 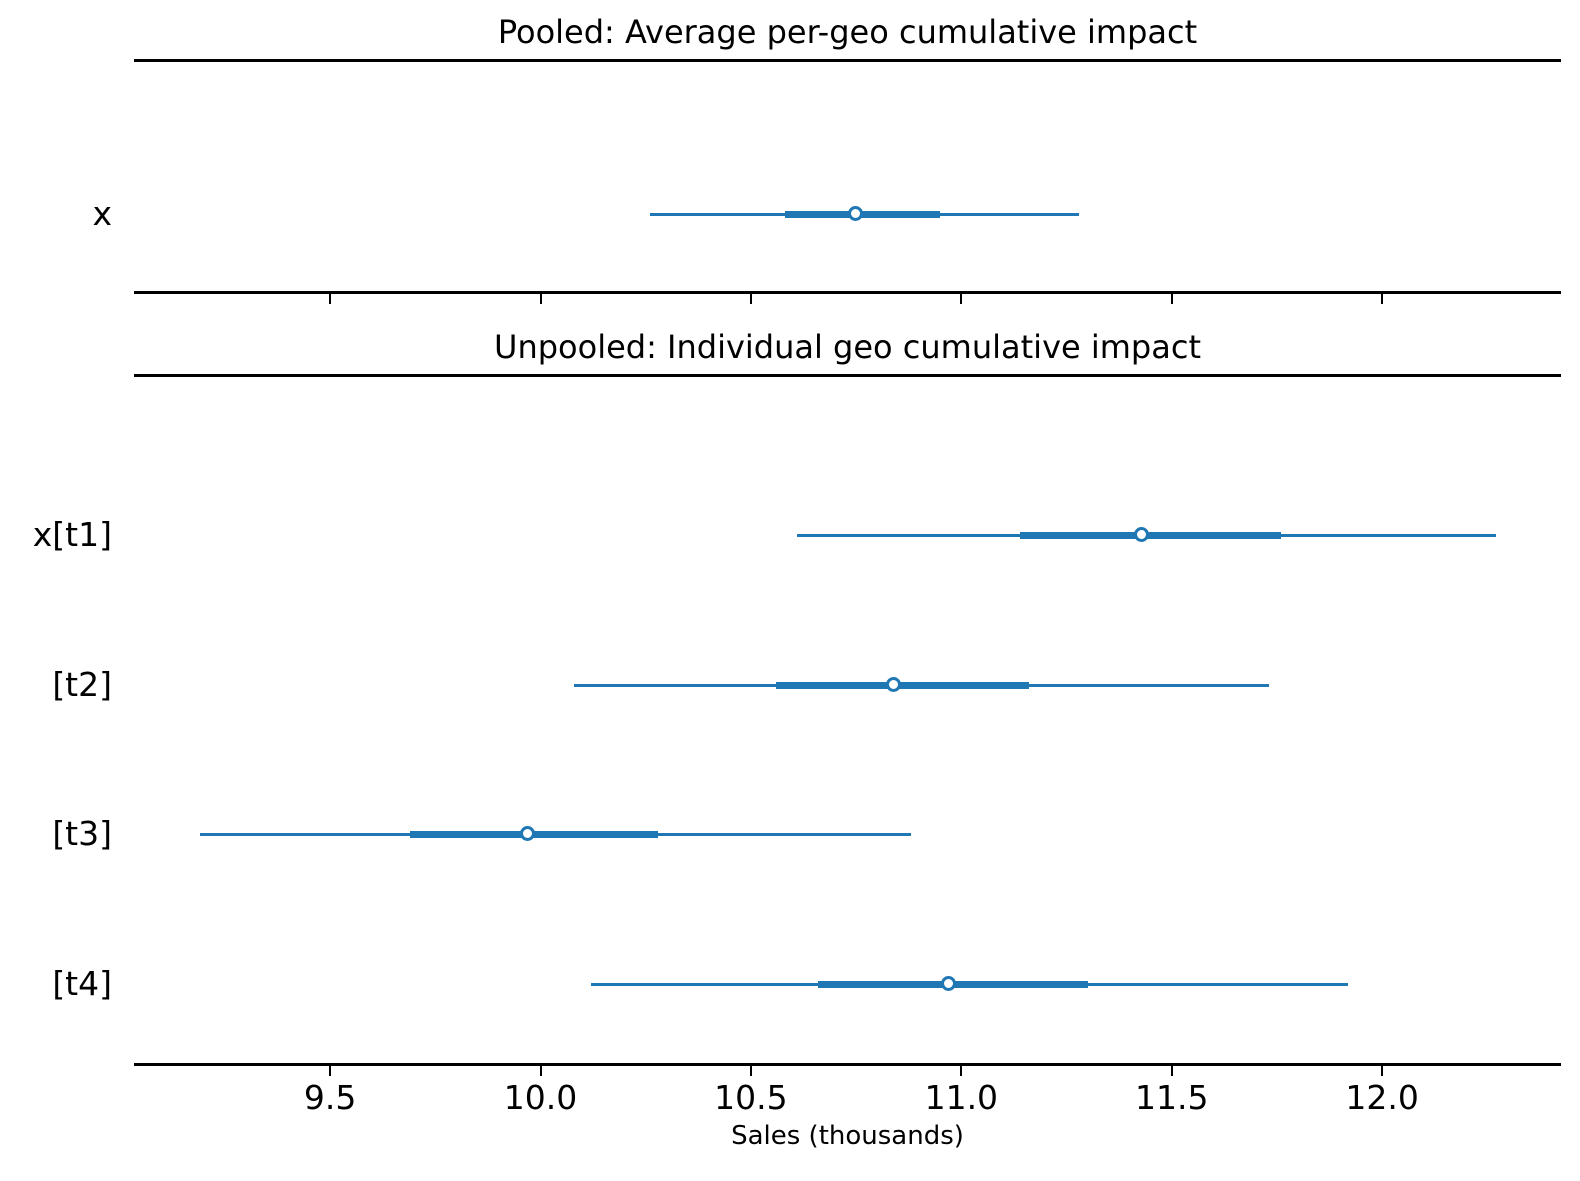 What do you see at coordinates (82, 684) in the screenshot?
I see `row-label: [t2]` at bounding box center [82, 684].